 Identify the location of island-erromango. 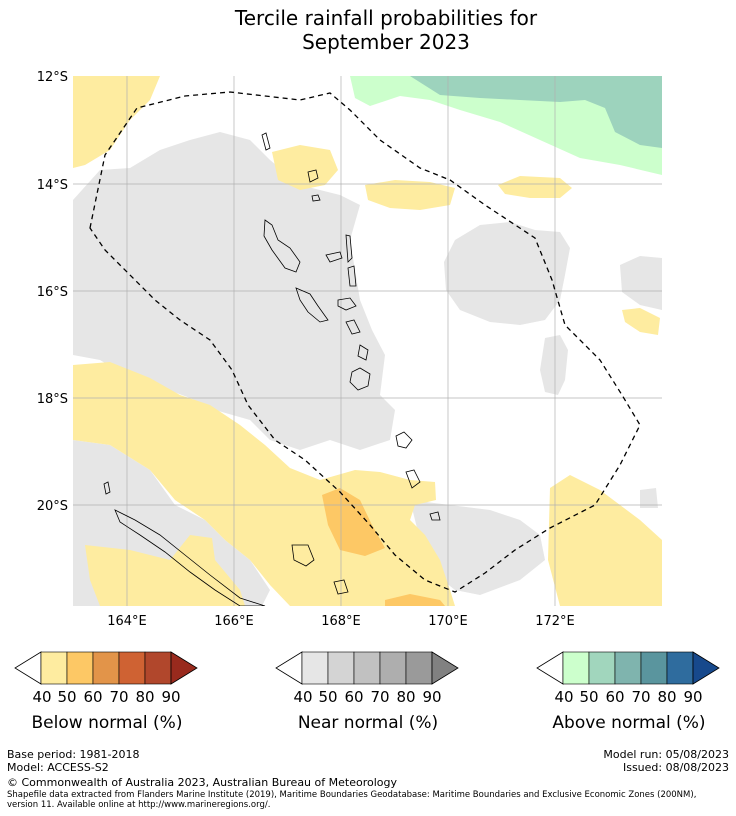
(363, 352).